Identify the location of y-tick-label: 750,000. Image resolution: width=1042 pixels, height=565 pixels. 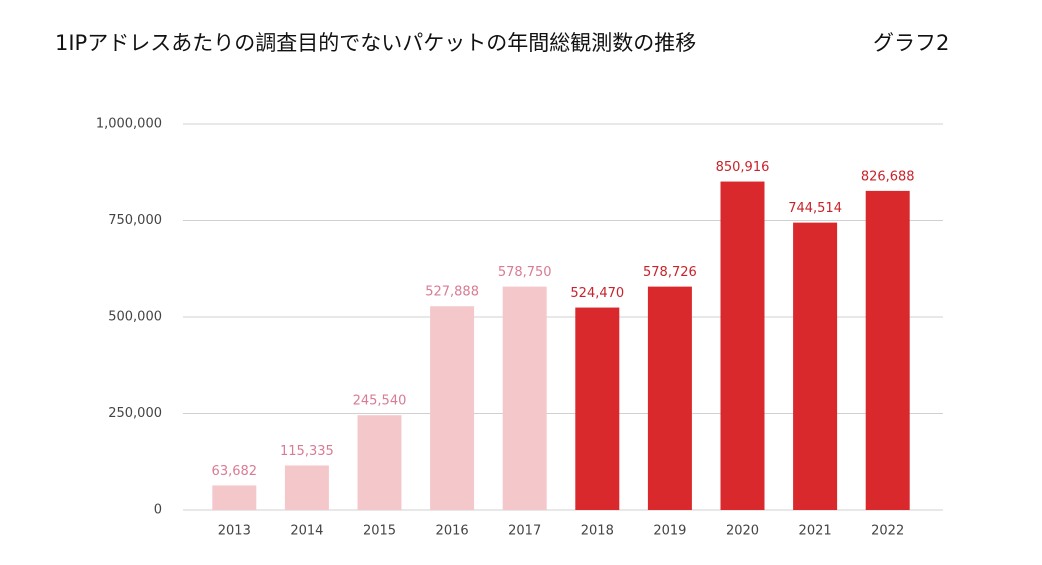
(135, 220).